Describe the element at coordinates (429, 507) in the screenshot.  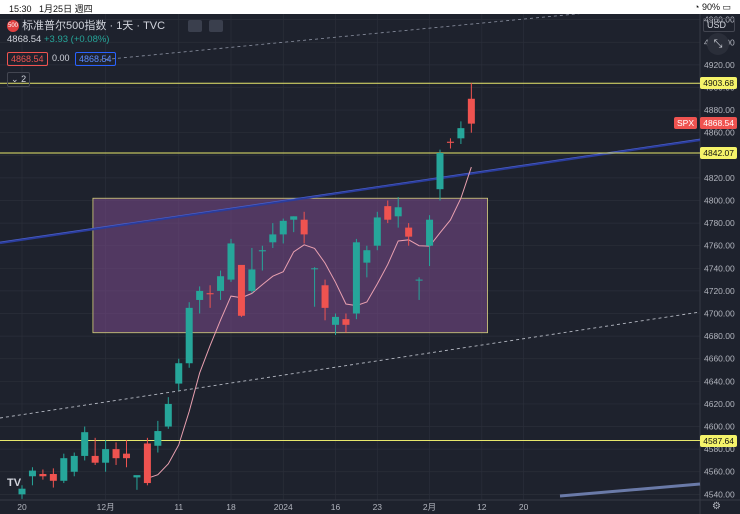
I see `x-tick-label: 2月` at that location.